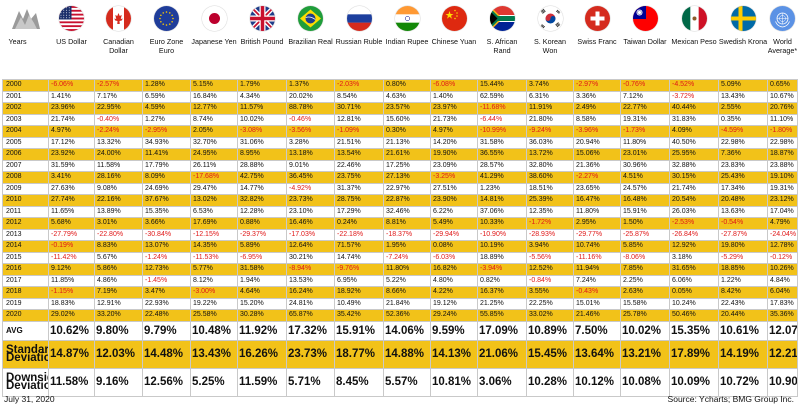  I want to click on return-cell: 7.24%, so click(597, 280).